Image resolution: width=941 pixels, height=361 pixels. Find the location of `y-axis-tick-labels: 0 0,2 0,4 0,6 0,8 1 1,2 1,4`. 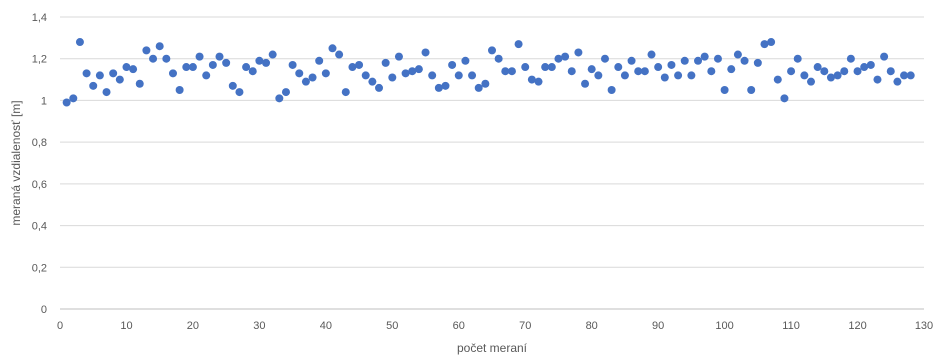

y-axis-tick-labels: 0 0,2 0,4 0,6 0,8 1 1,2 1,4 is located at coordinates (39, 164).